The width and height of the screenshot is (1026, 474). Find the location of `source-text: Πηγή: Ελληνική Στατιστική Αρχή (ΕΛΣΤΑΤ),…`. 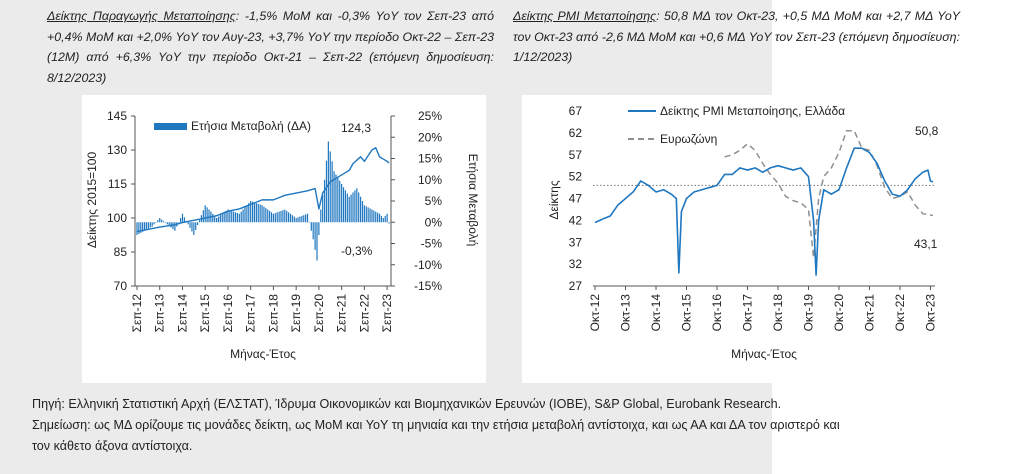

source-text: Πηγή: Ελληνική Στατιστική Αρχή (ΕΛΣΤΑΤ),… is located at coordinates (407, 404).